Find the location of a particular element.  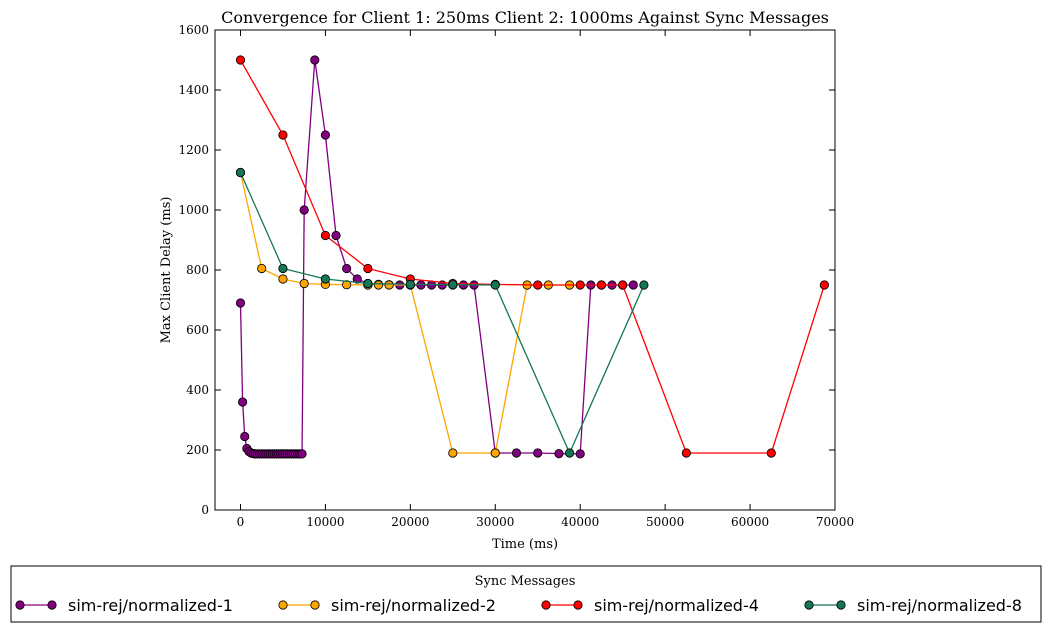

y-tick-label: 600 is located at coordinates (197, 330).